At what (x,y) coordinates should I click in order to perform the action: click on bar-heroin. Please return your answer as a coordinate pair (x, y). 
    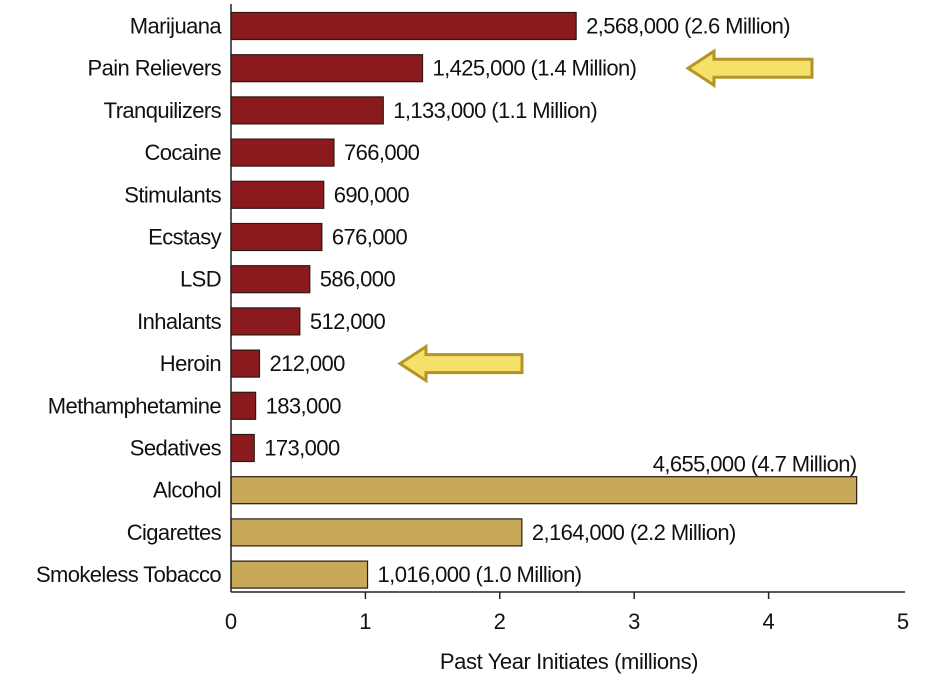
    Looking at the image, I should click on (245, 363).